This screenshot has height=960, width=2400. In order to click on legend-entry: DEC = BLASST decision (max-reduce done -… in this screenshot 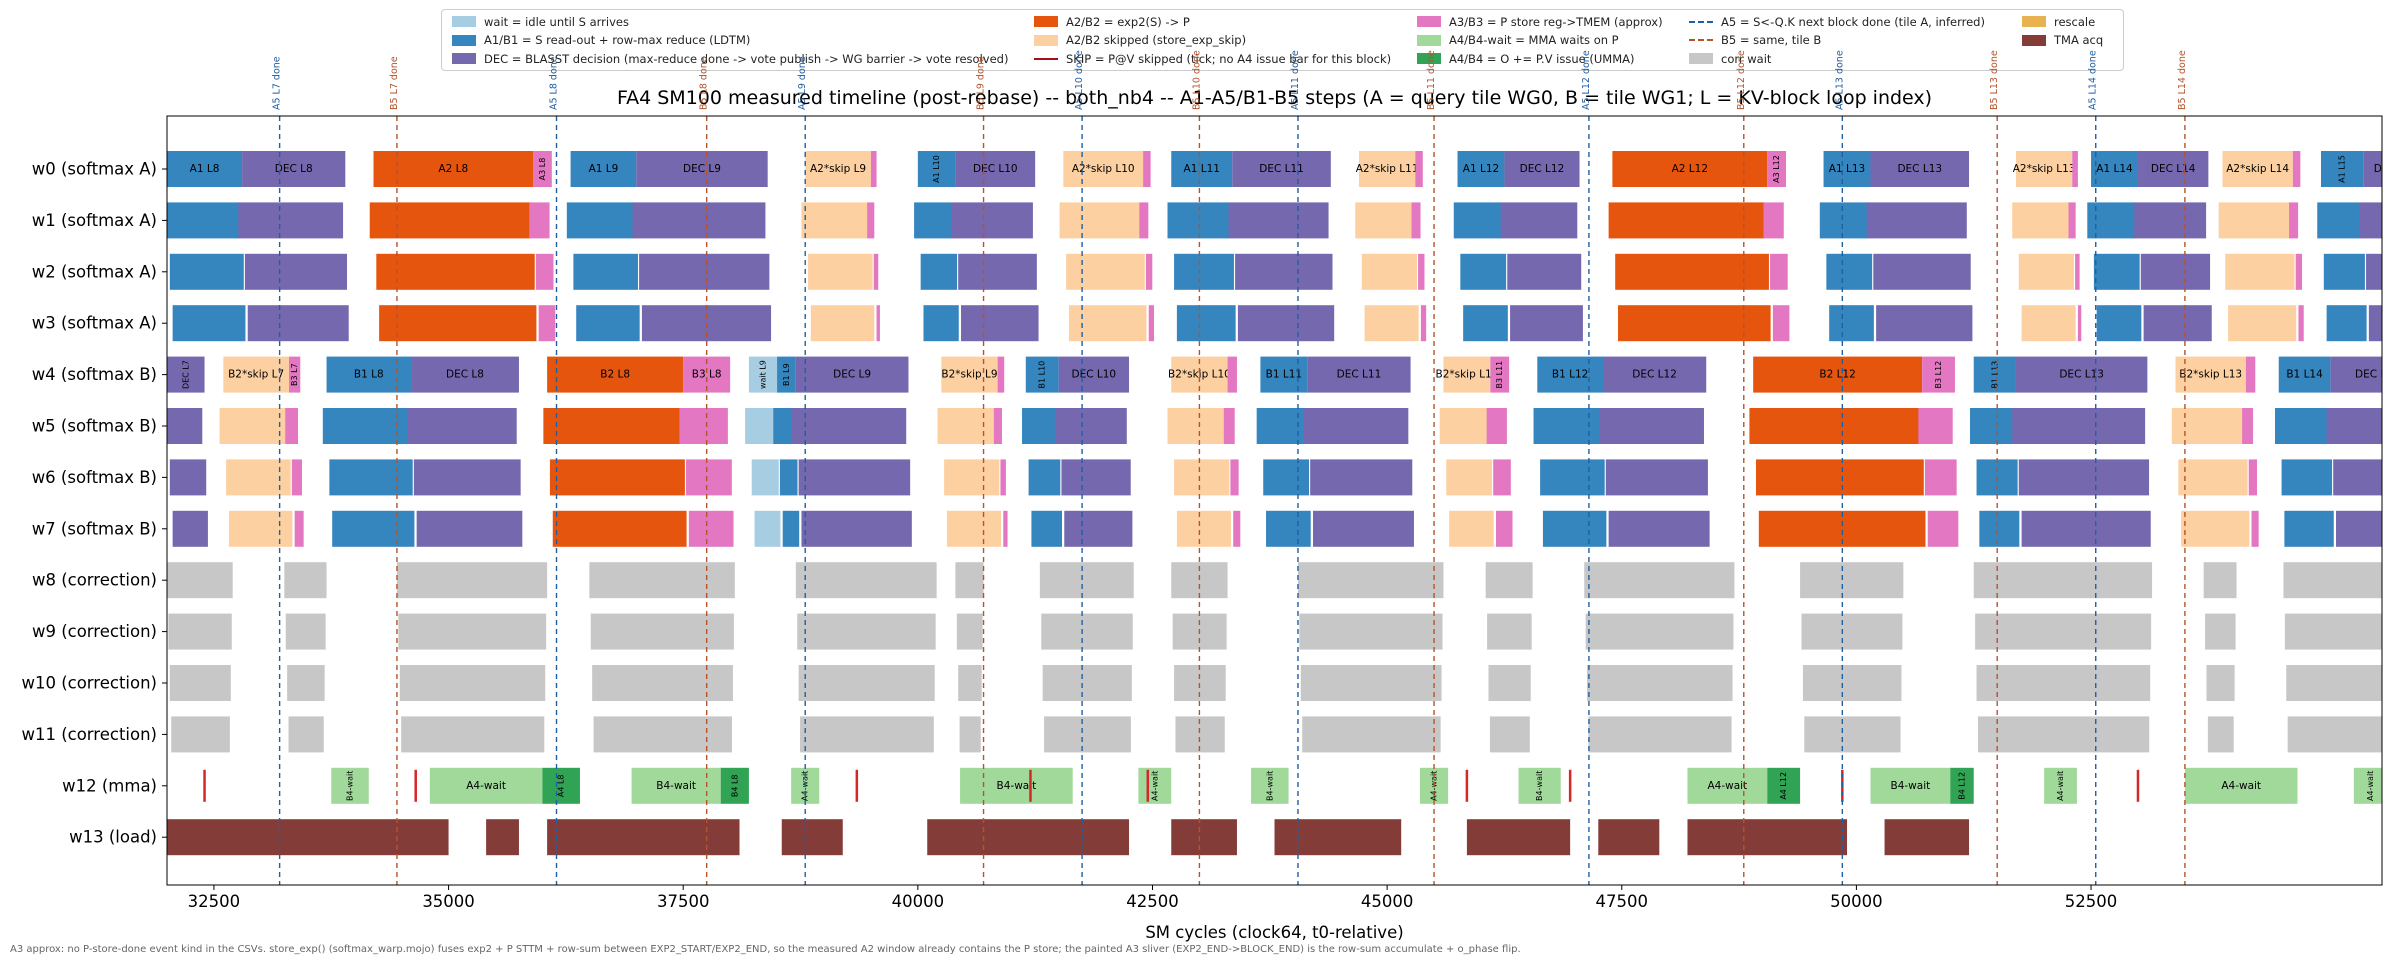, I will do `click(730, 58)`.